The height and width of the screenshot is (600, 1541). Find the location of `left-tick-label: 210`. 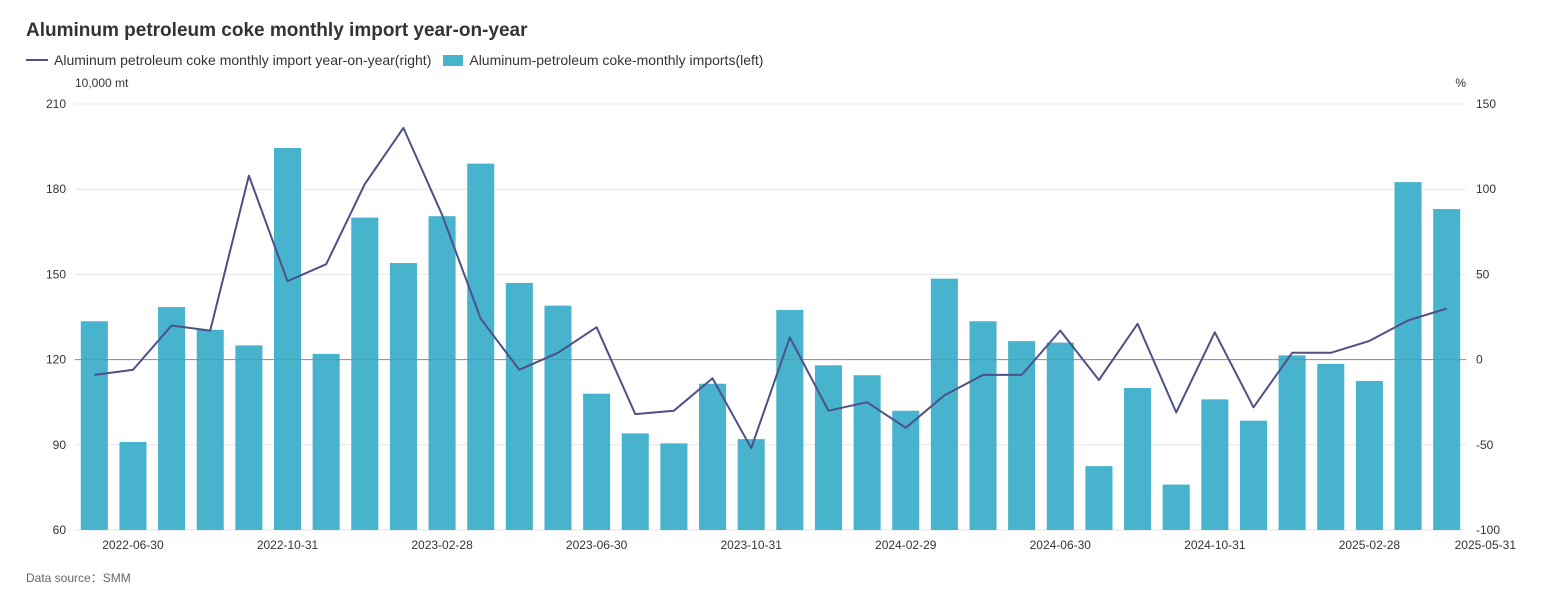

left-tick-label: 210 is located at coordinates (56, 104).